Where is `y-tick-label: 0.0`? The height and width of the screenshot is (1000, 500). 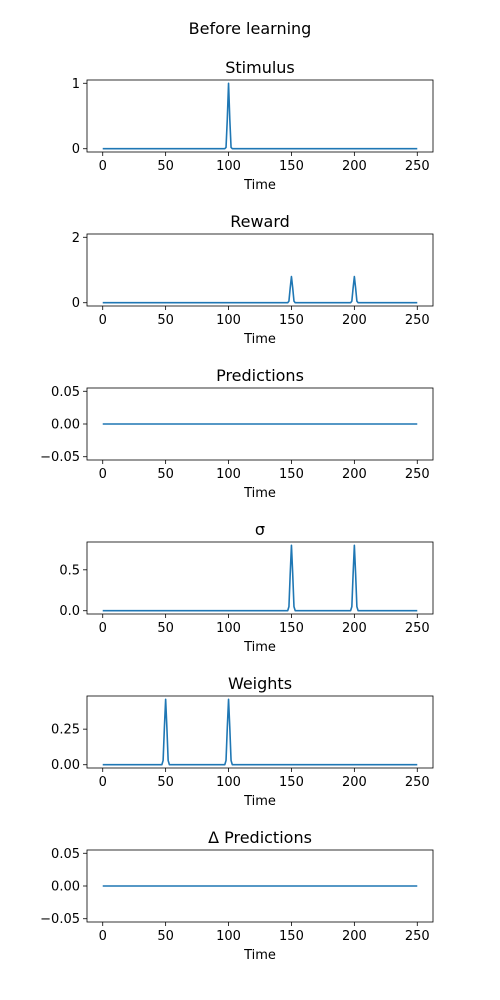
y-tick-label: 0.0 is located at coordinates (69, 611).